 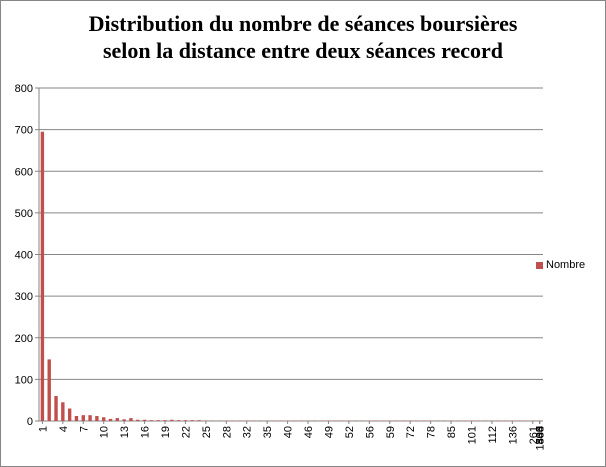 I want to click on x-tick-label: 40, so click(x=289, y=432).